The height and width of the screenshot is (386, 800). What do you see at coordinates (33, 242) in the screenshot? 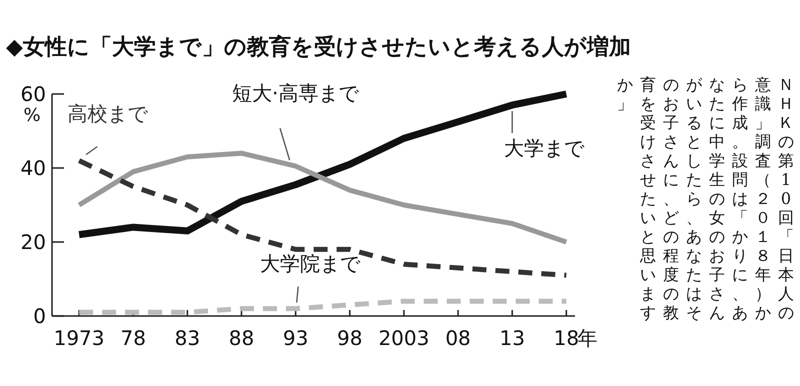
I see `y-tick-label: 20` at bounding box center [33, 242].